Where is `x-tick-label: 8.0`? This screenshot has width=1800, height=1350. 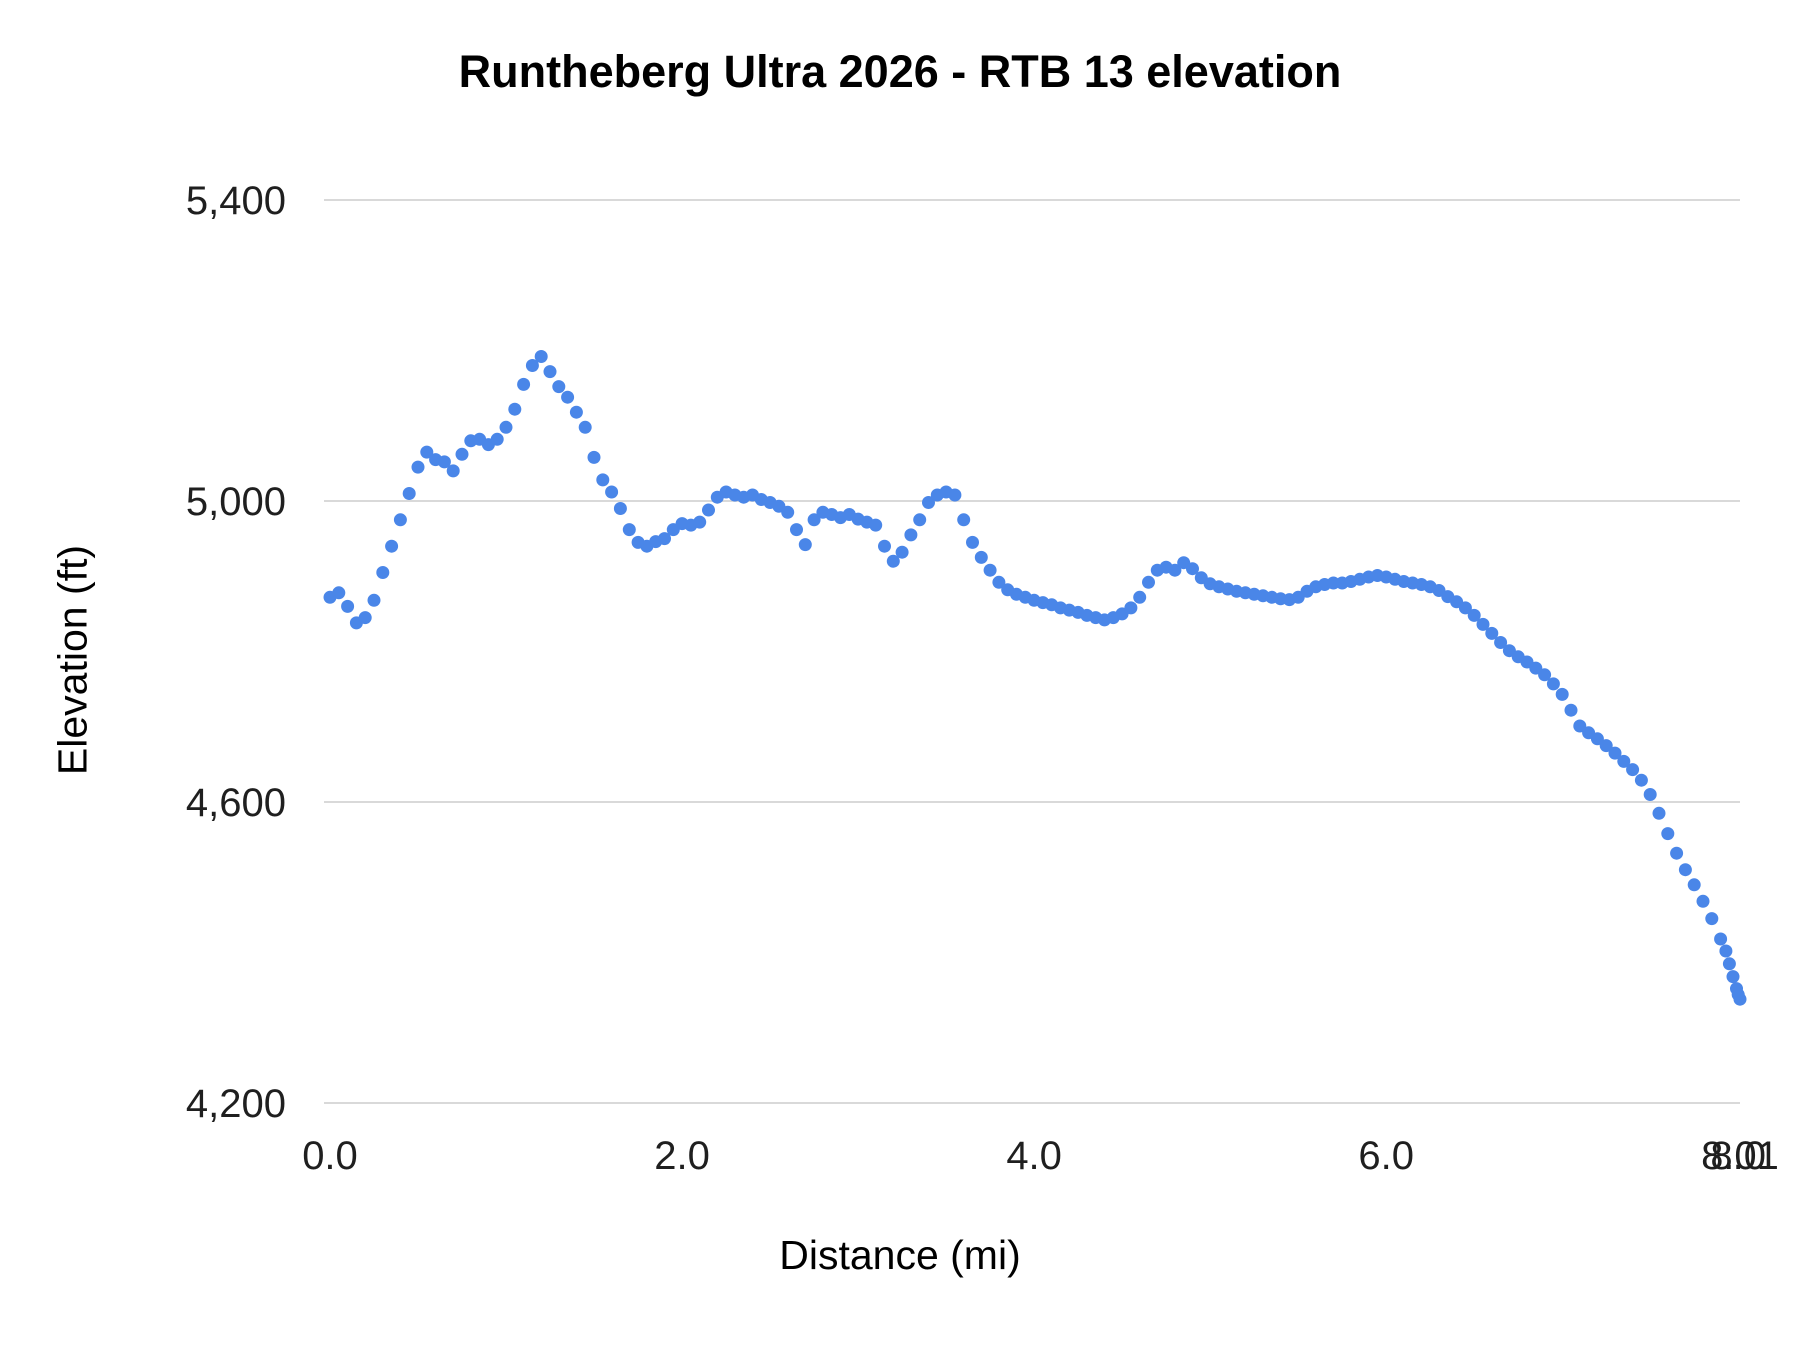 x-tick-label: 8.0 is located at coordinates (1738, 1156).